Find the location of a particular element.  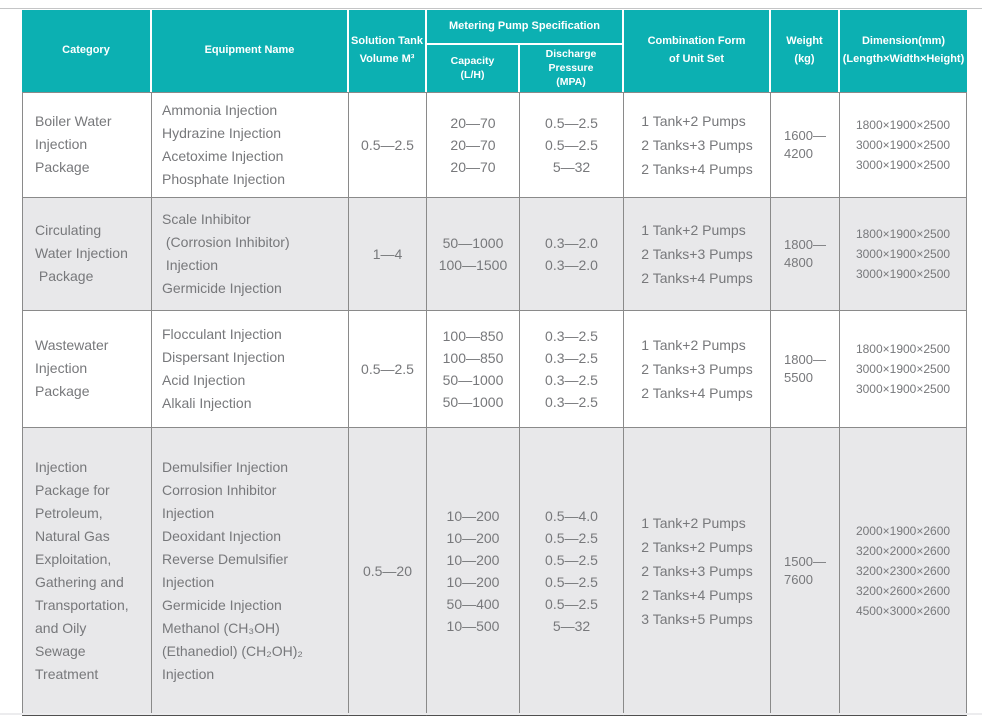

cell-text: 20—70 20—70 20—70 is located at coordinates (473, 144).